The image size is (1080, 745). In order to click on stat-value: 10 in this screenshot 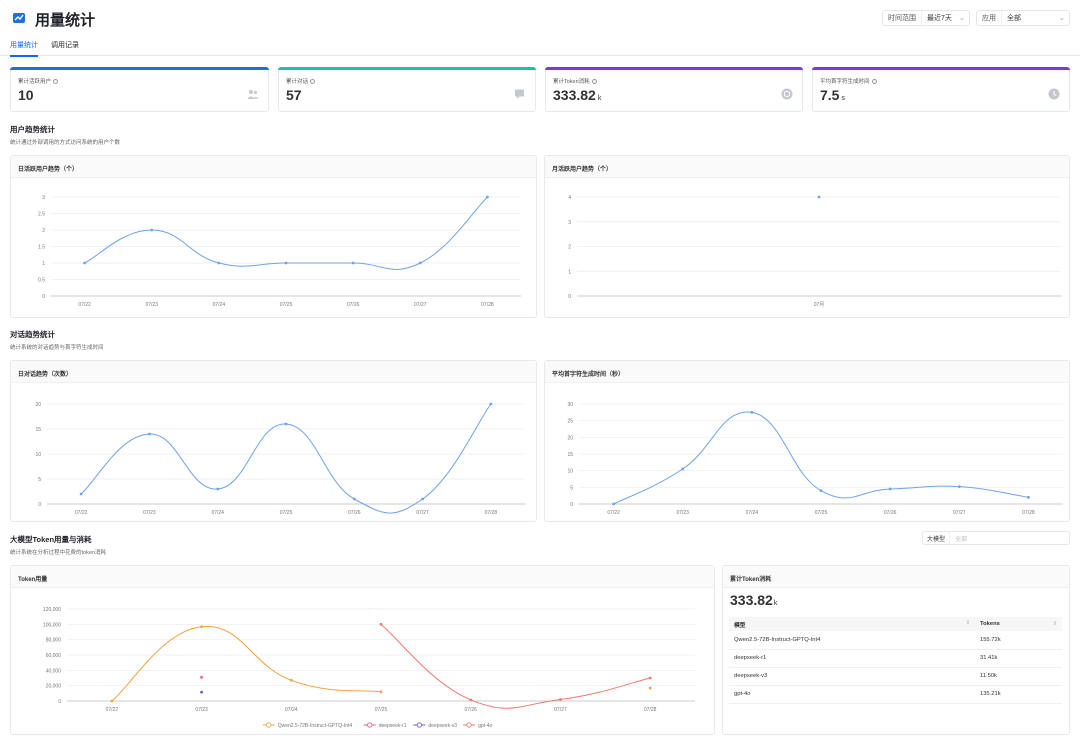, I will do `click(26, 95)`.